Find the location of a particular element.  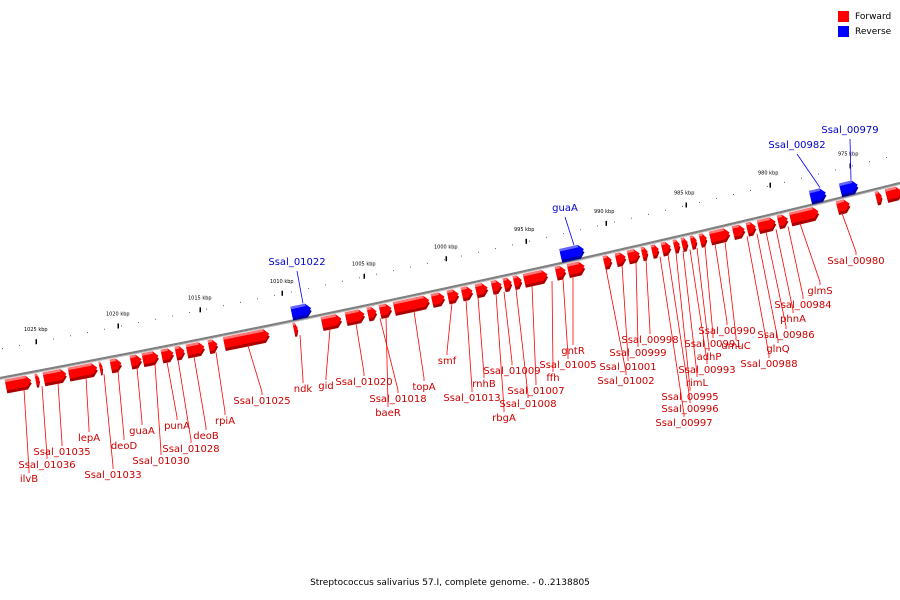

gene-label-glms: glmS is located at coordinates (819, 291).